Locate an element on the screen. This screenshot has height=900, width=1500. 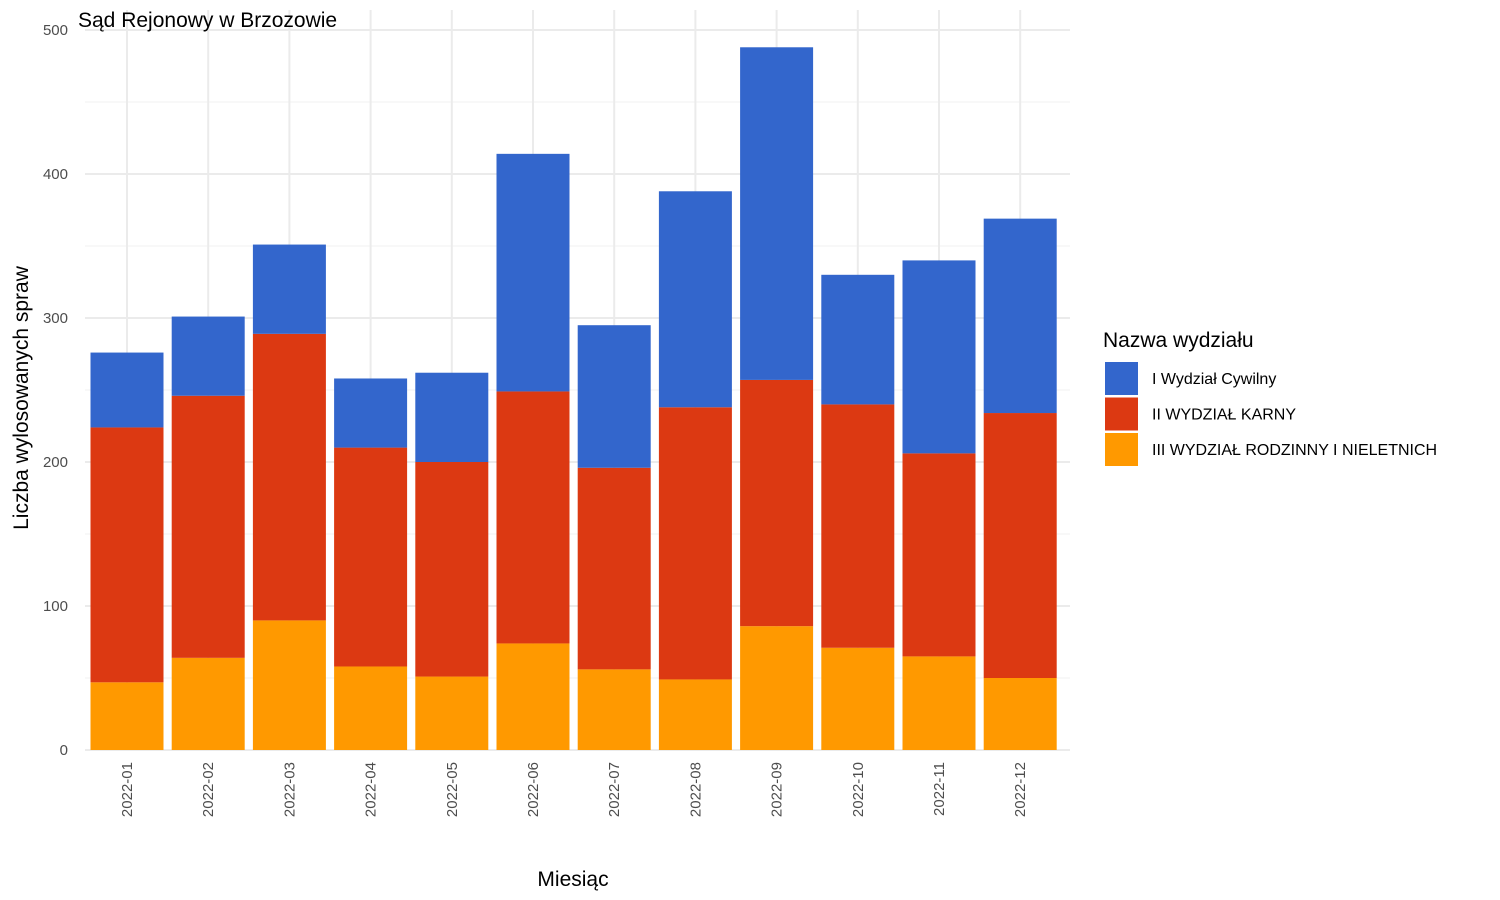
y-tick-label: 100 is located at coordinates (55, 606).